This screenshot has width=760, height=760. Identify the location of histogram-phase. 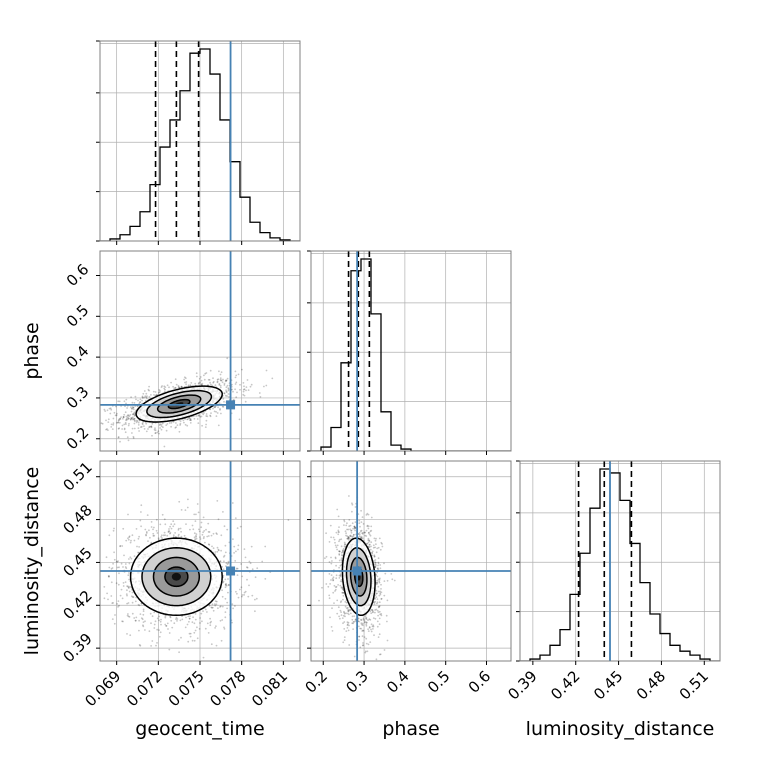
(411, 354).